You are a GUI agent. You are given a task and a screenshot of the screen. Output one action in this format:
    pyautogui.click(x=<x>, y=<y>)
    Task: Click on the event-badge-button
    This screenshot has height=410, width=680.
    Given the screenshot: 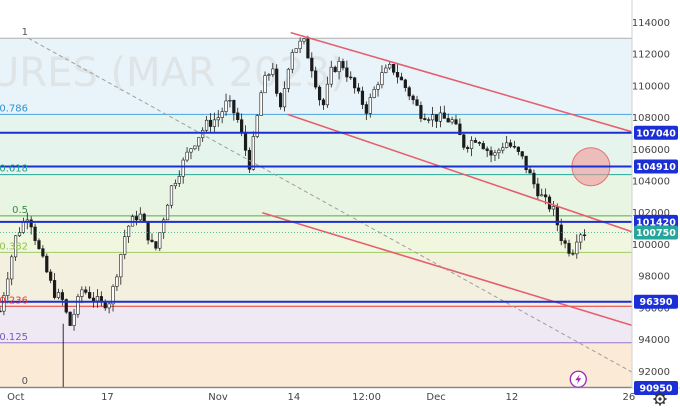 What is the action you would take?
    pyautogui.click(x=578, y=379)
    